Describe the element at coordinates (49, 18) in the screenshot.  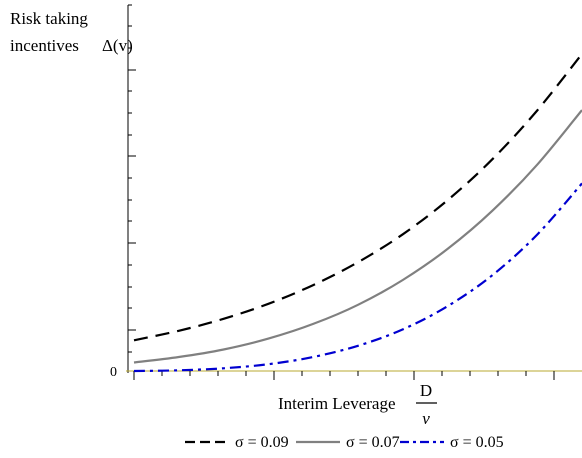
I see `y-axis-label-line1: Risk taking` at that location.